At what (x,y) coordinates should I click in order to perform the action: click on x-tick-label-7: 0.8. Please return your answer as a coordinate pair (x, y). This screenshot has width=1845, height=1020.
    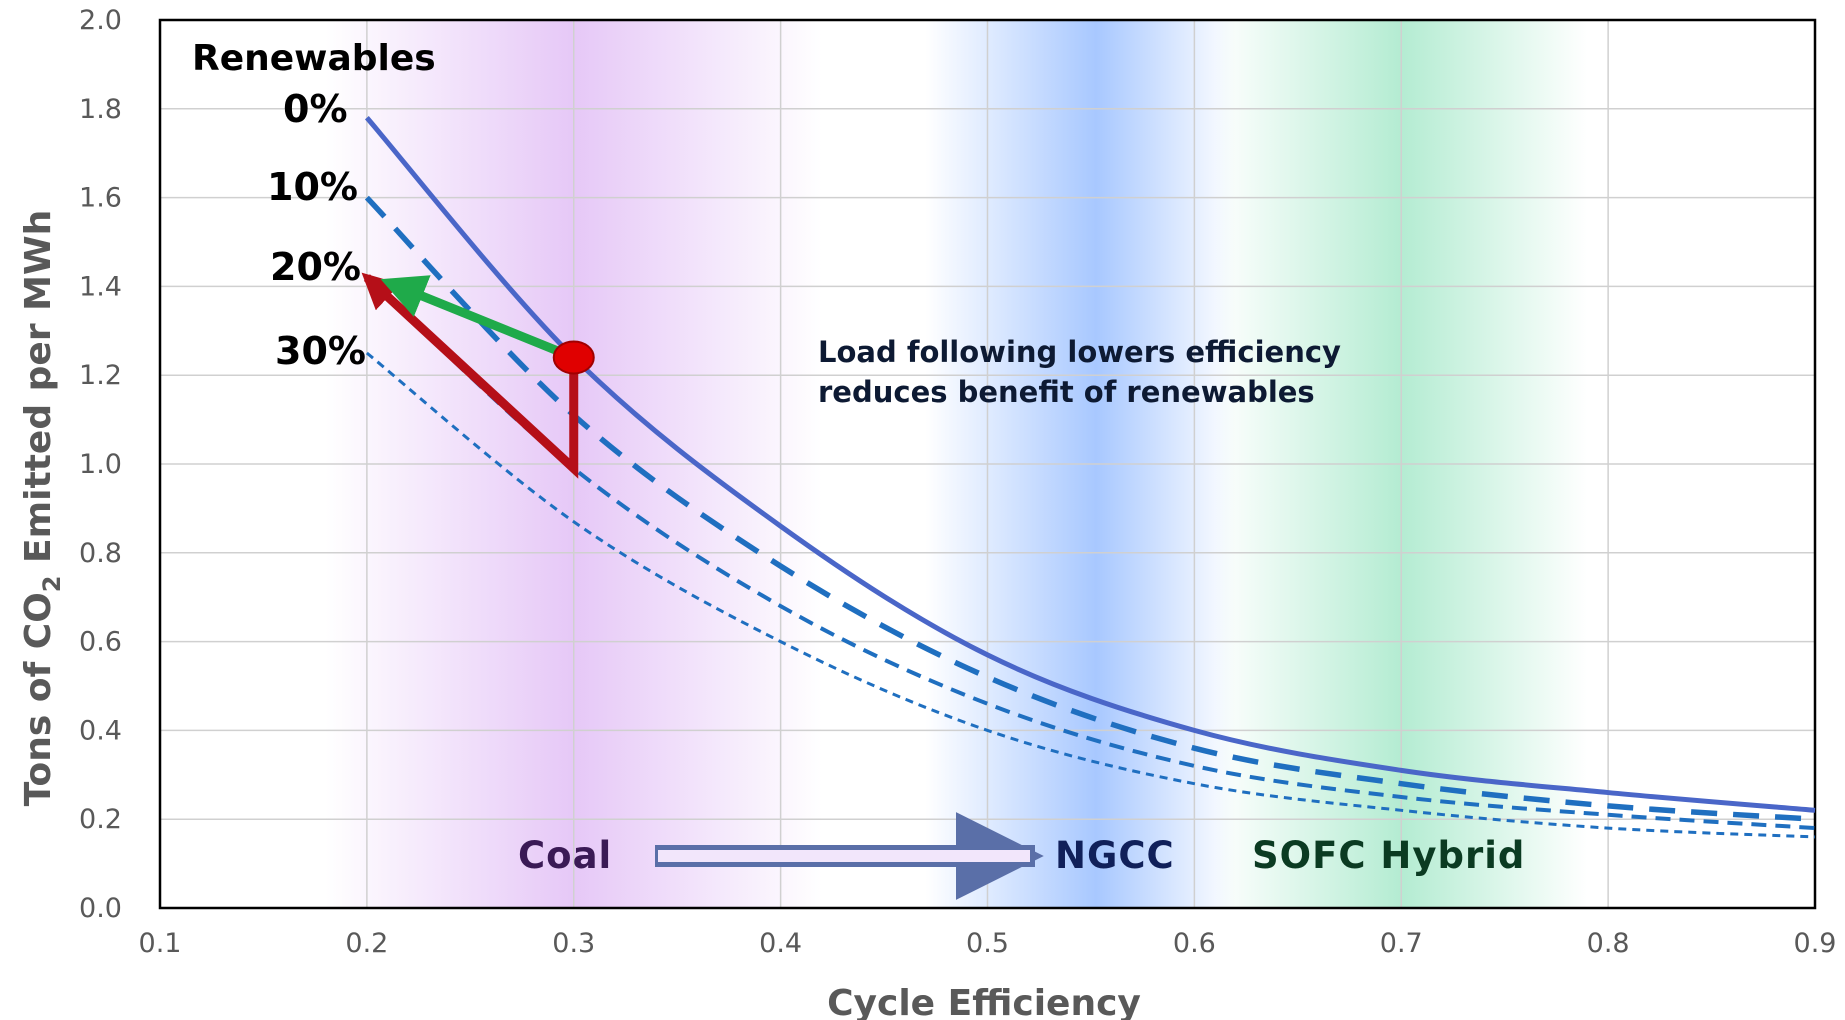
    Looking at the image, I should click on (1608, 943).